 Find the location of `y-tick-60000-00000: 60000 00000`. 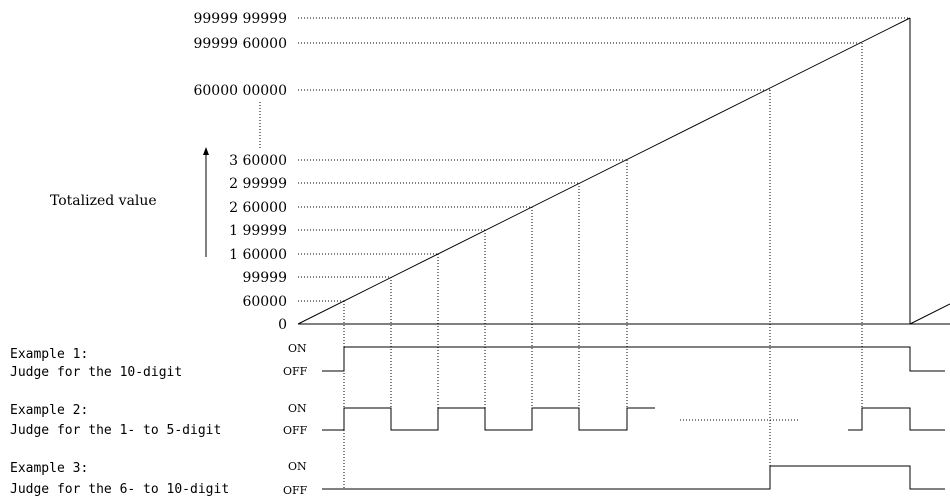

y-tick-60000-00000: 60000 00000 is located at coordinates (240, 91).